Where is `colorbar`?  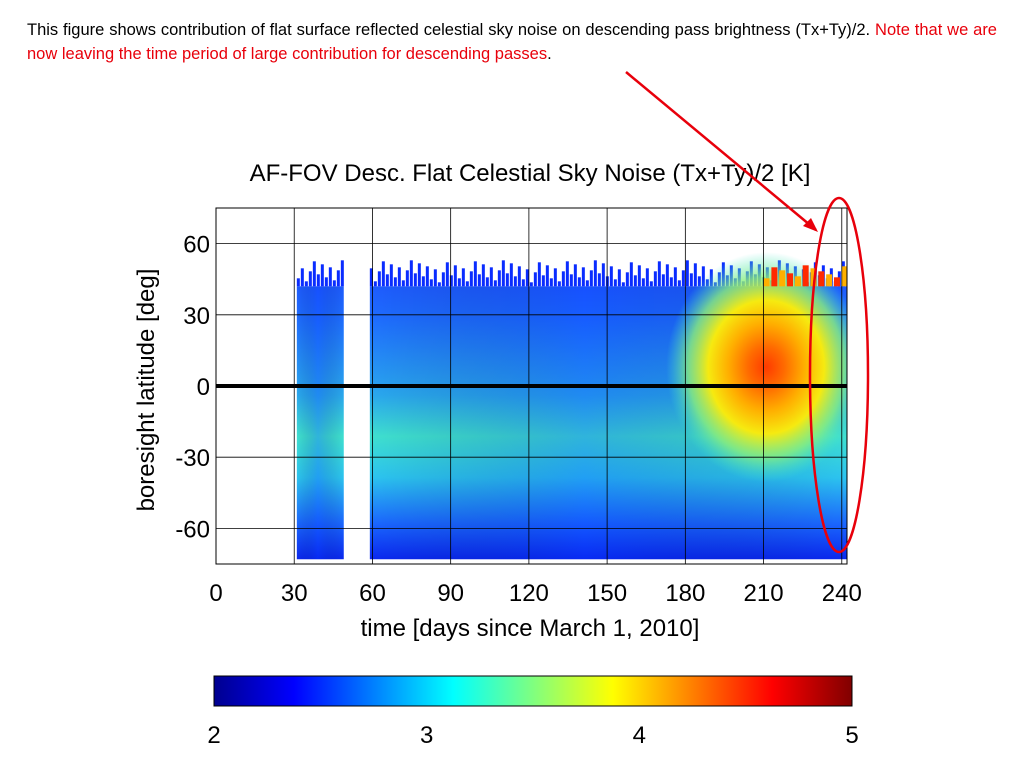 colorbar is located at coordinates (533, 691).